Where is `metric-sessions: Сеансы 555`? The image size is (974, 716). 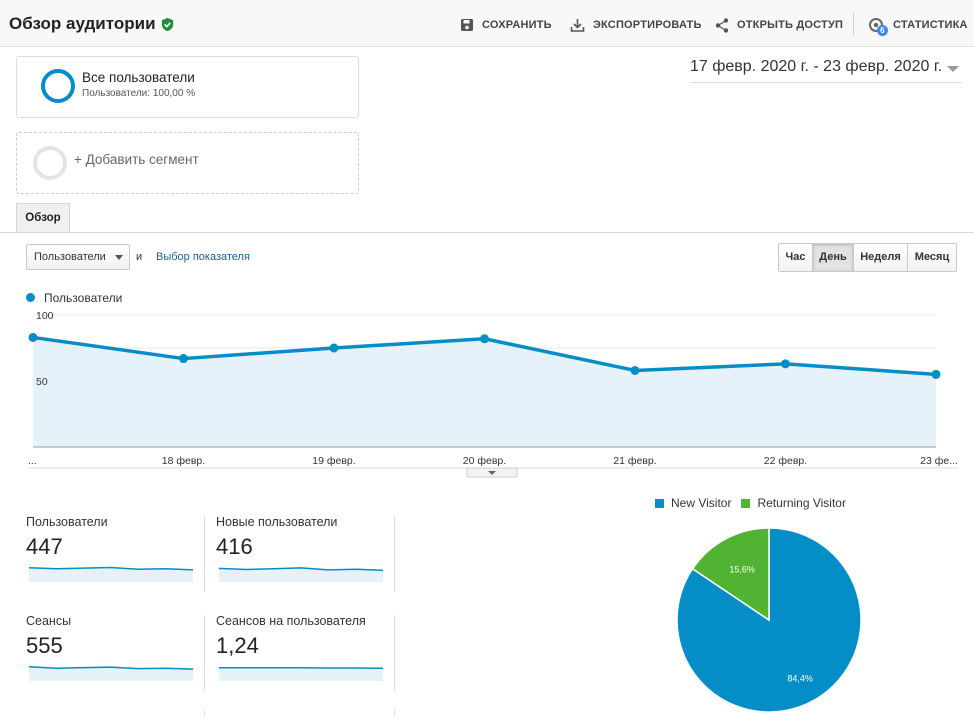 metric-sessions: Сеансы 555 is located at coordinates (111, 655).